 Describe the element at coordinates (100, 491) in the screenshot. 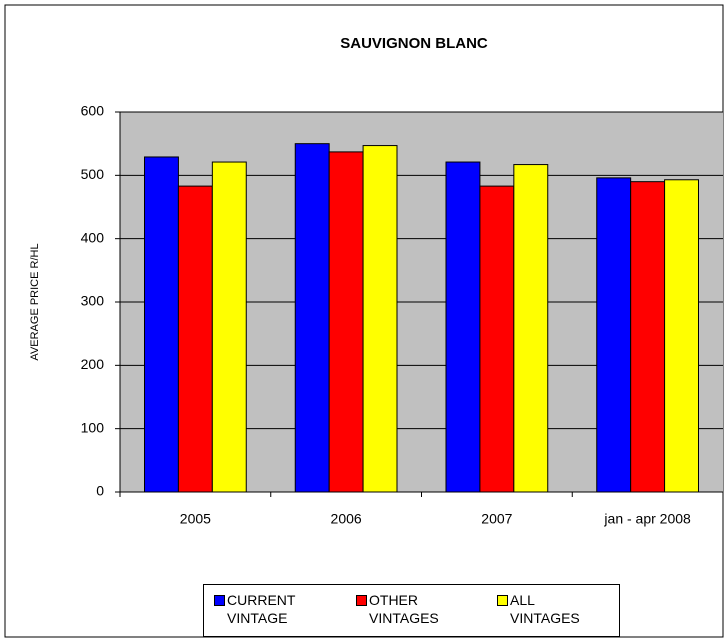

I see `y-tick-label: 0` at that location.